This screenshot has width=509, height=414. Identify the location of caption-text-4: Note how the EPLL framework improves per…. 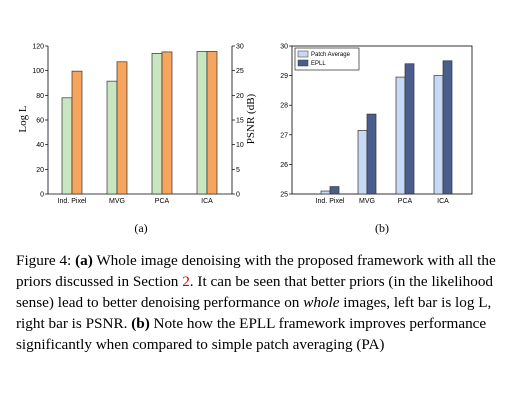
(251, 334).